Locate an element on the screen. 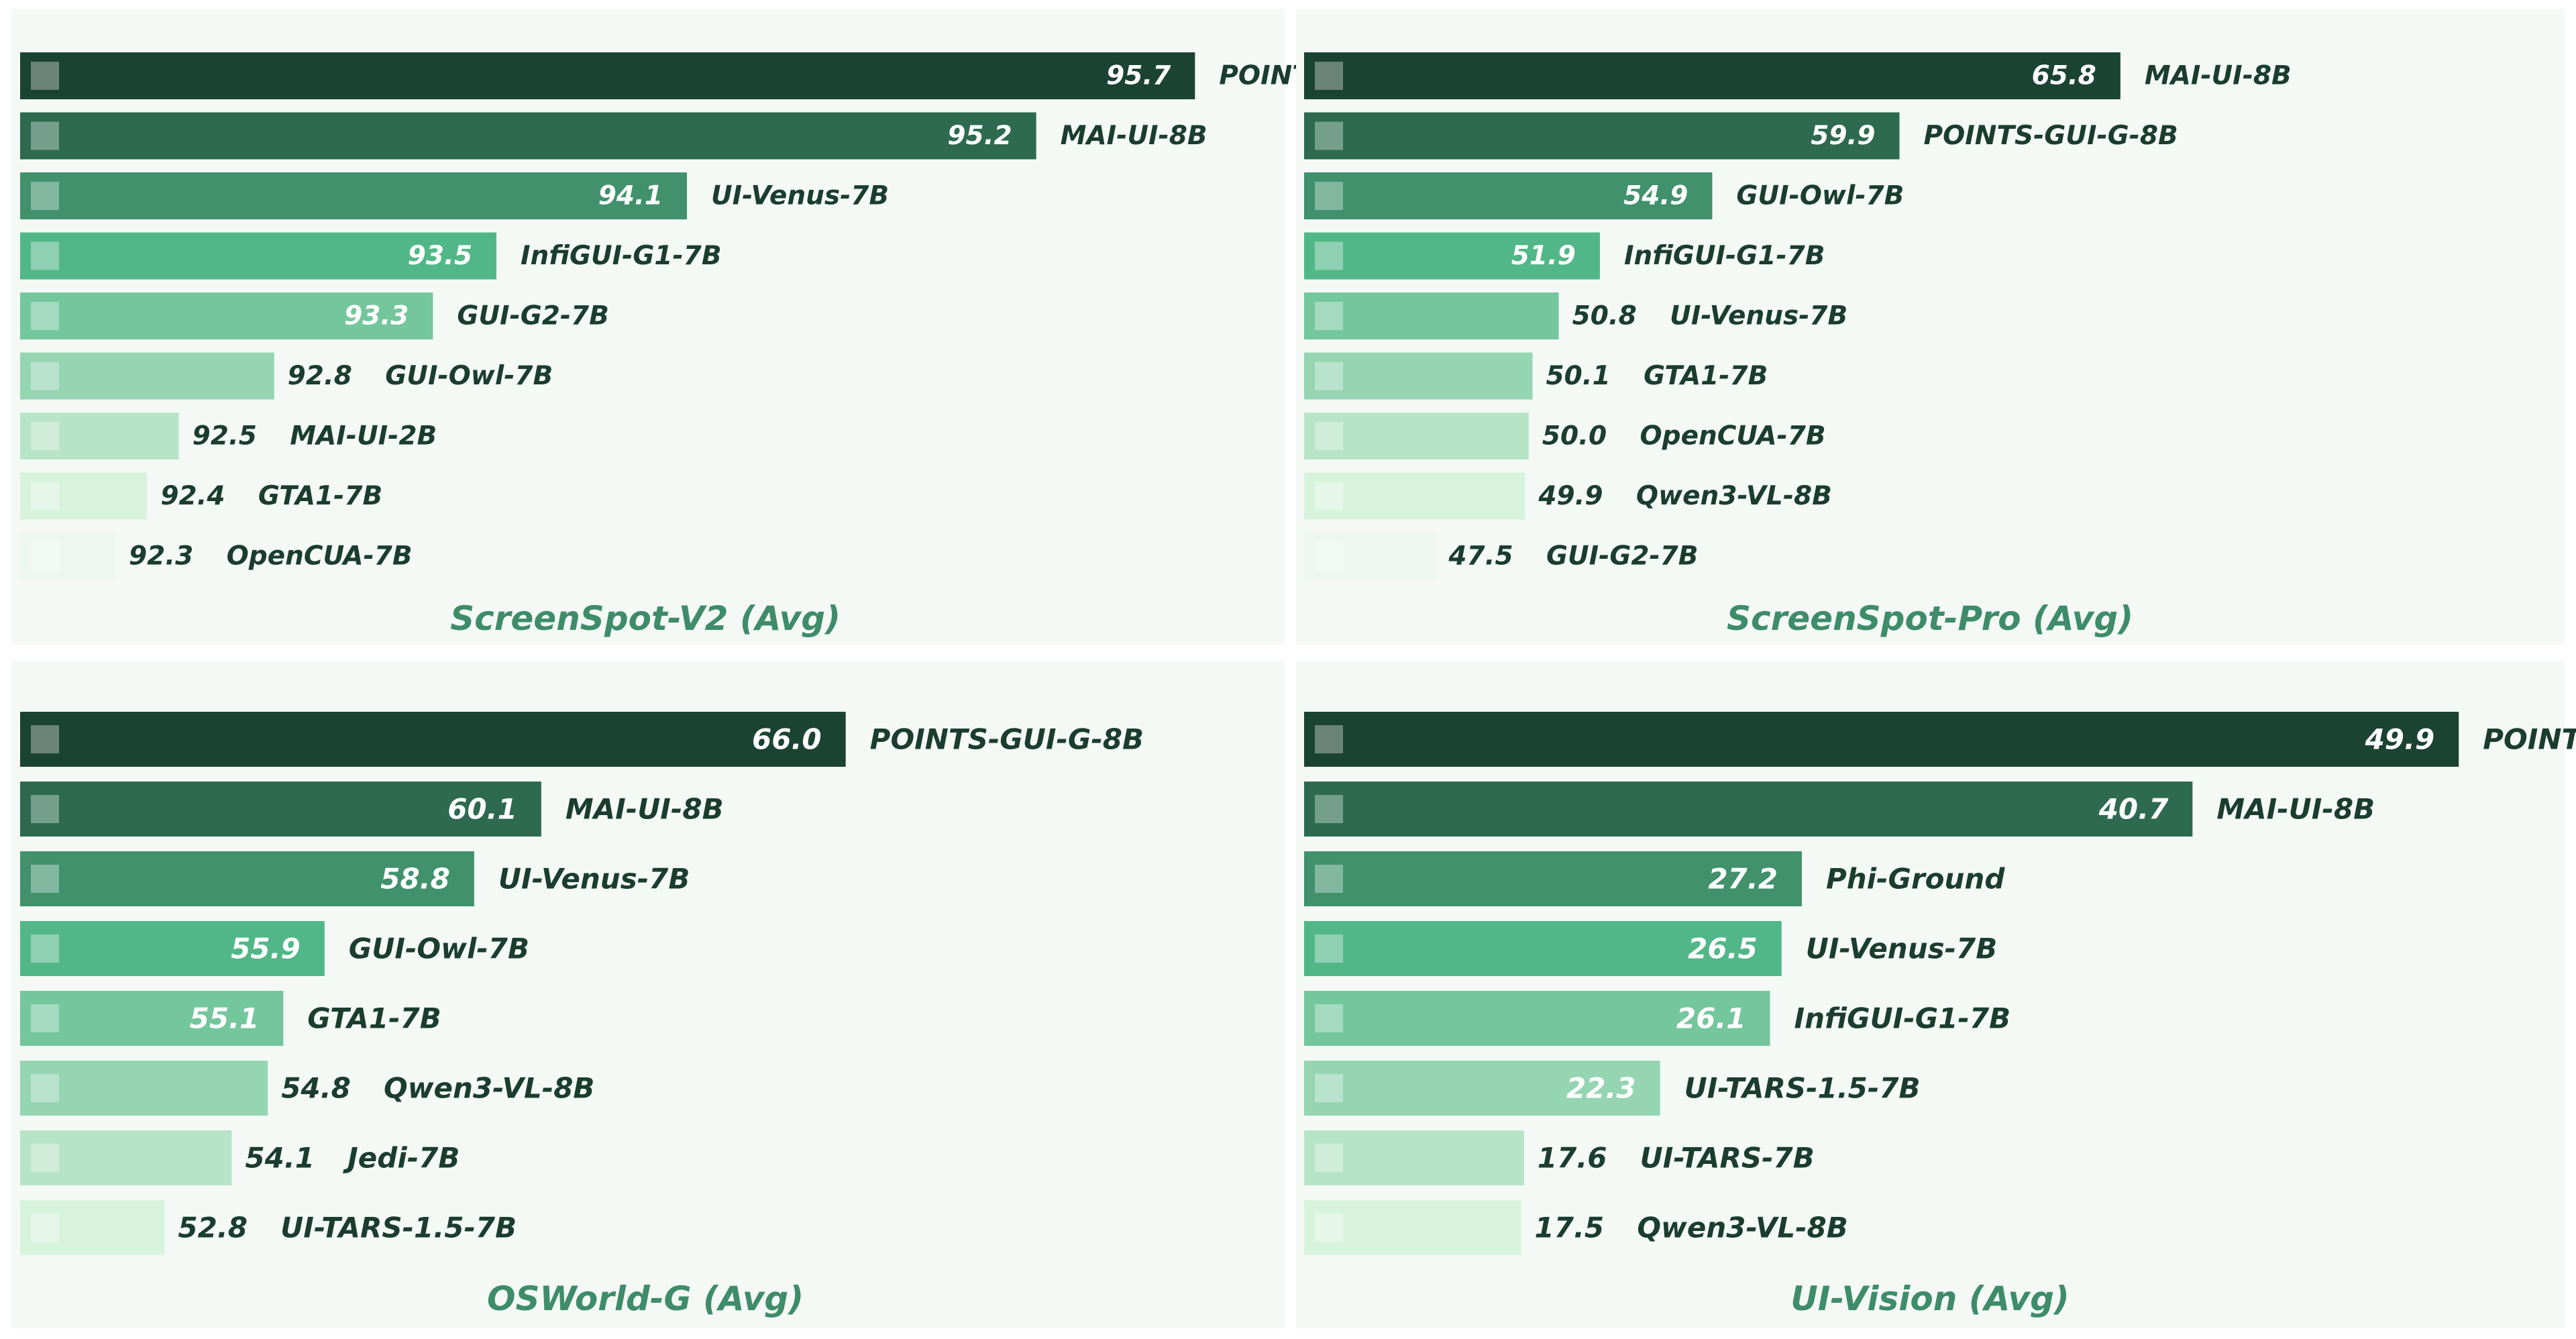  value-label: 59.9 is located at coordinates (1843, 136).